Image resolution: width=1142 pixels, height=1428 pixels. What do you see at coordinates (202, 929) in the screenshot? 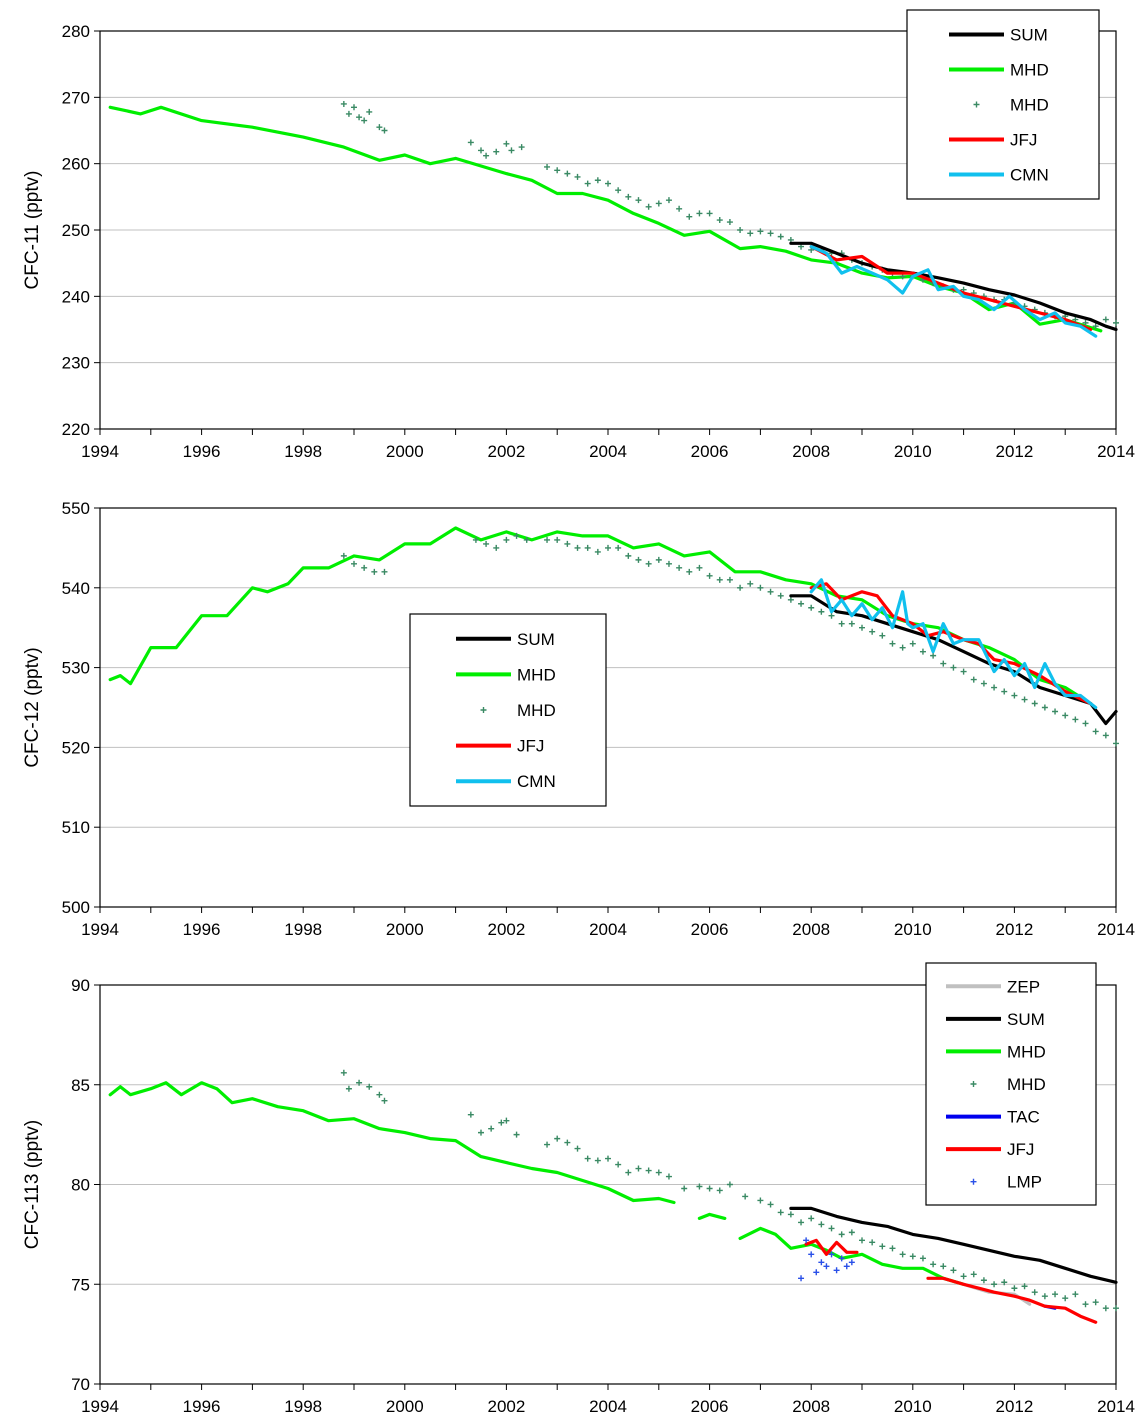
I see `x-tick-label: 1996` at bounding box center [202, 929].